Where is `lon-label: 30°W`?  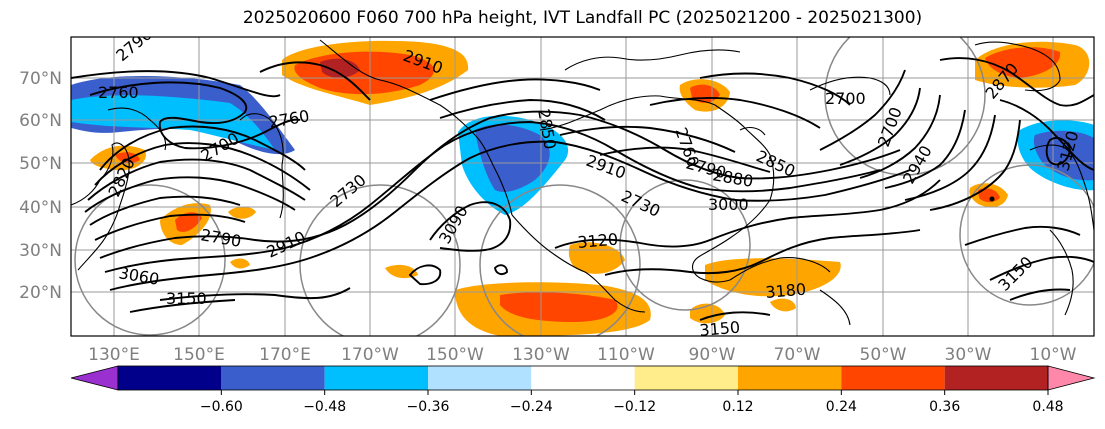
lon-label: 30°W is located at coordinates (968, 355).